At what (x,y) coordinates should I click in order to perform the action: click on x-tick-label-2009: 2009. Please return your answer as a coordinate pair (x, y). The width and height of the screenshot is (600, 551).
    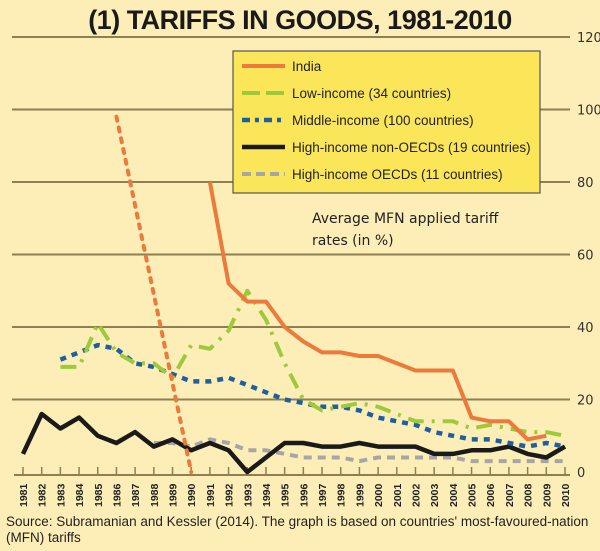
    Looking at the image, I should click on (547, 495).